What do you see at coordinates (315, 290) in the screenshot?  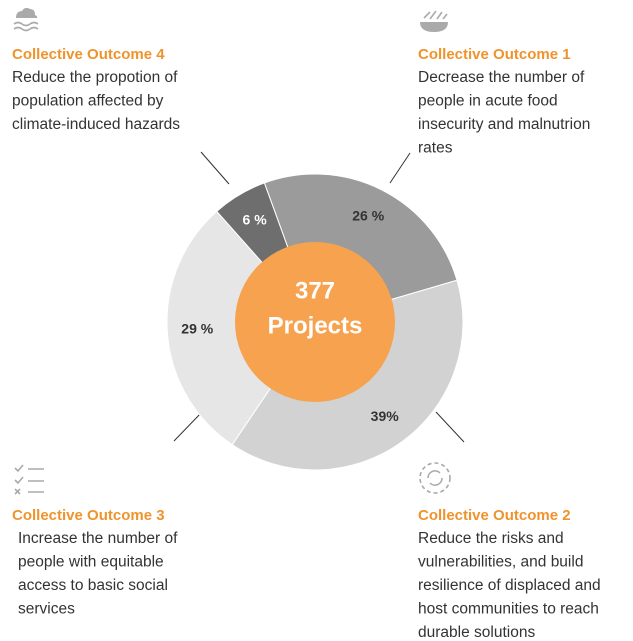 I see `center-number: 377` at bounding box center [315, 290].